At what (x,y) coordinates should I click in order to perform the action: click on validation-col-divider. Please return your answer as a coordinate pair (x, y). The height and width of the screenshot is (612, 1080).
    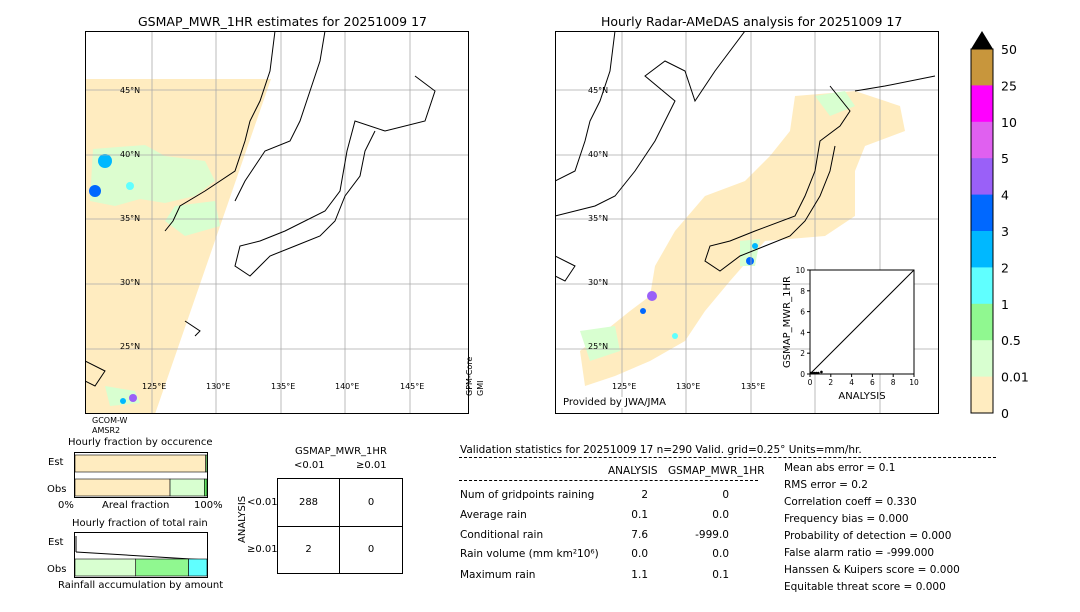
    Looking at the image, I should click on (608, 480).